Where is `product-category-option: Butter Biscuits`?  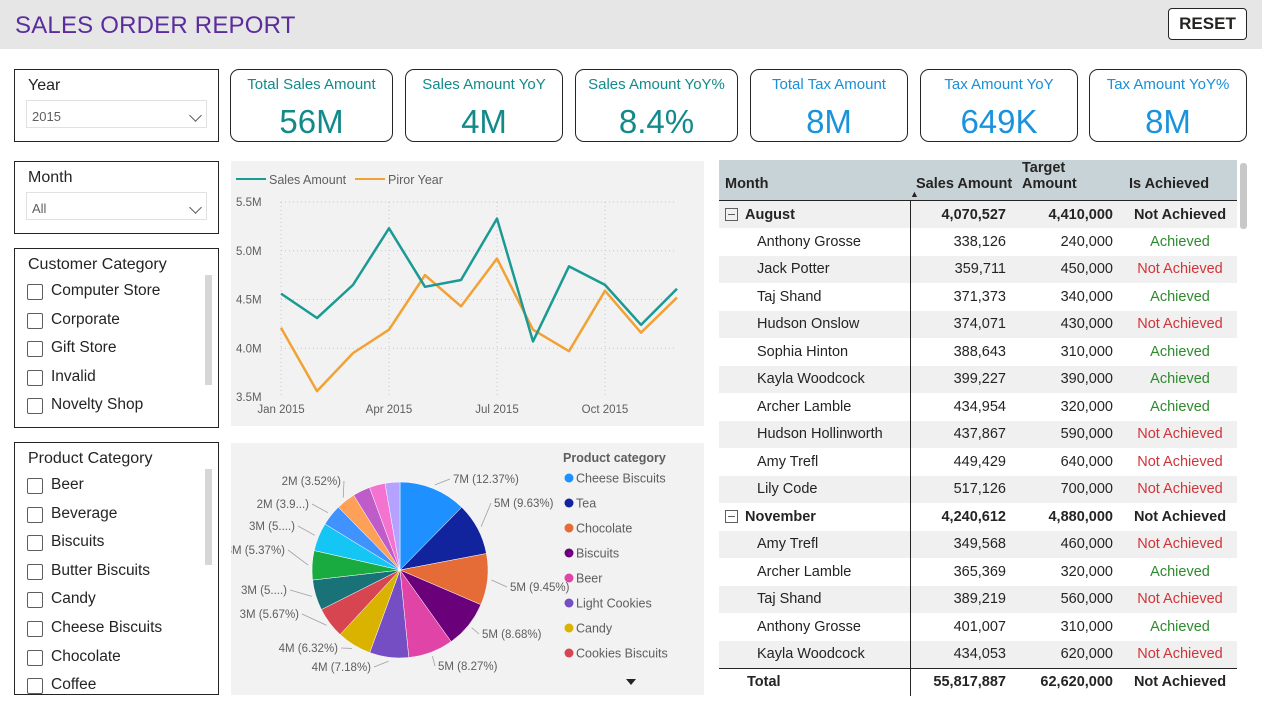
product-category-option: Butter Biscuits is located at coordinates (94, 576).